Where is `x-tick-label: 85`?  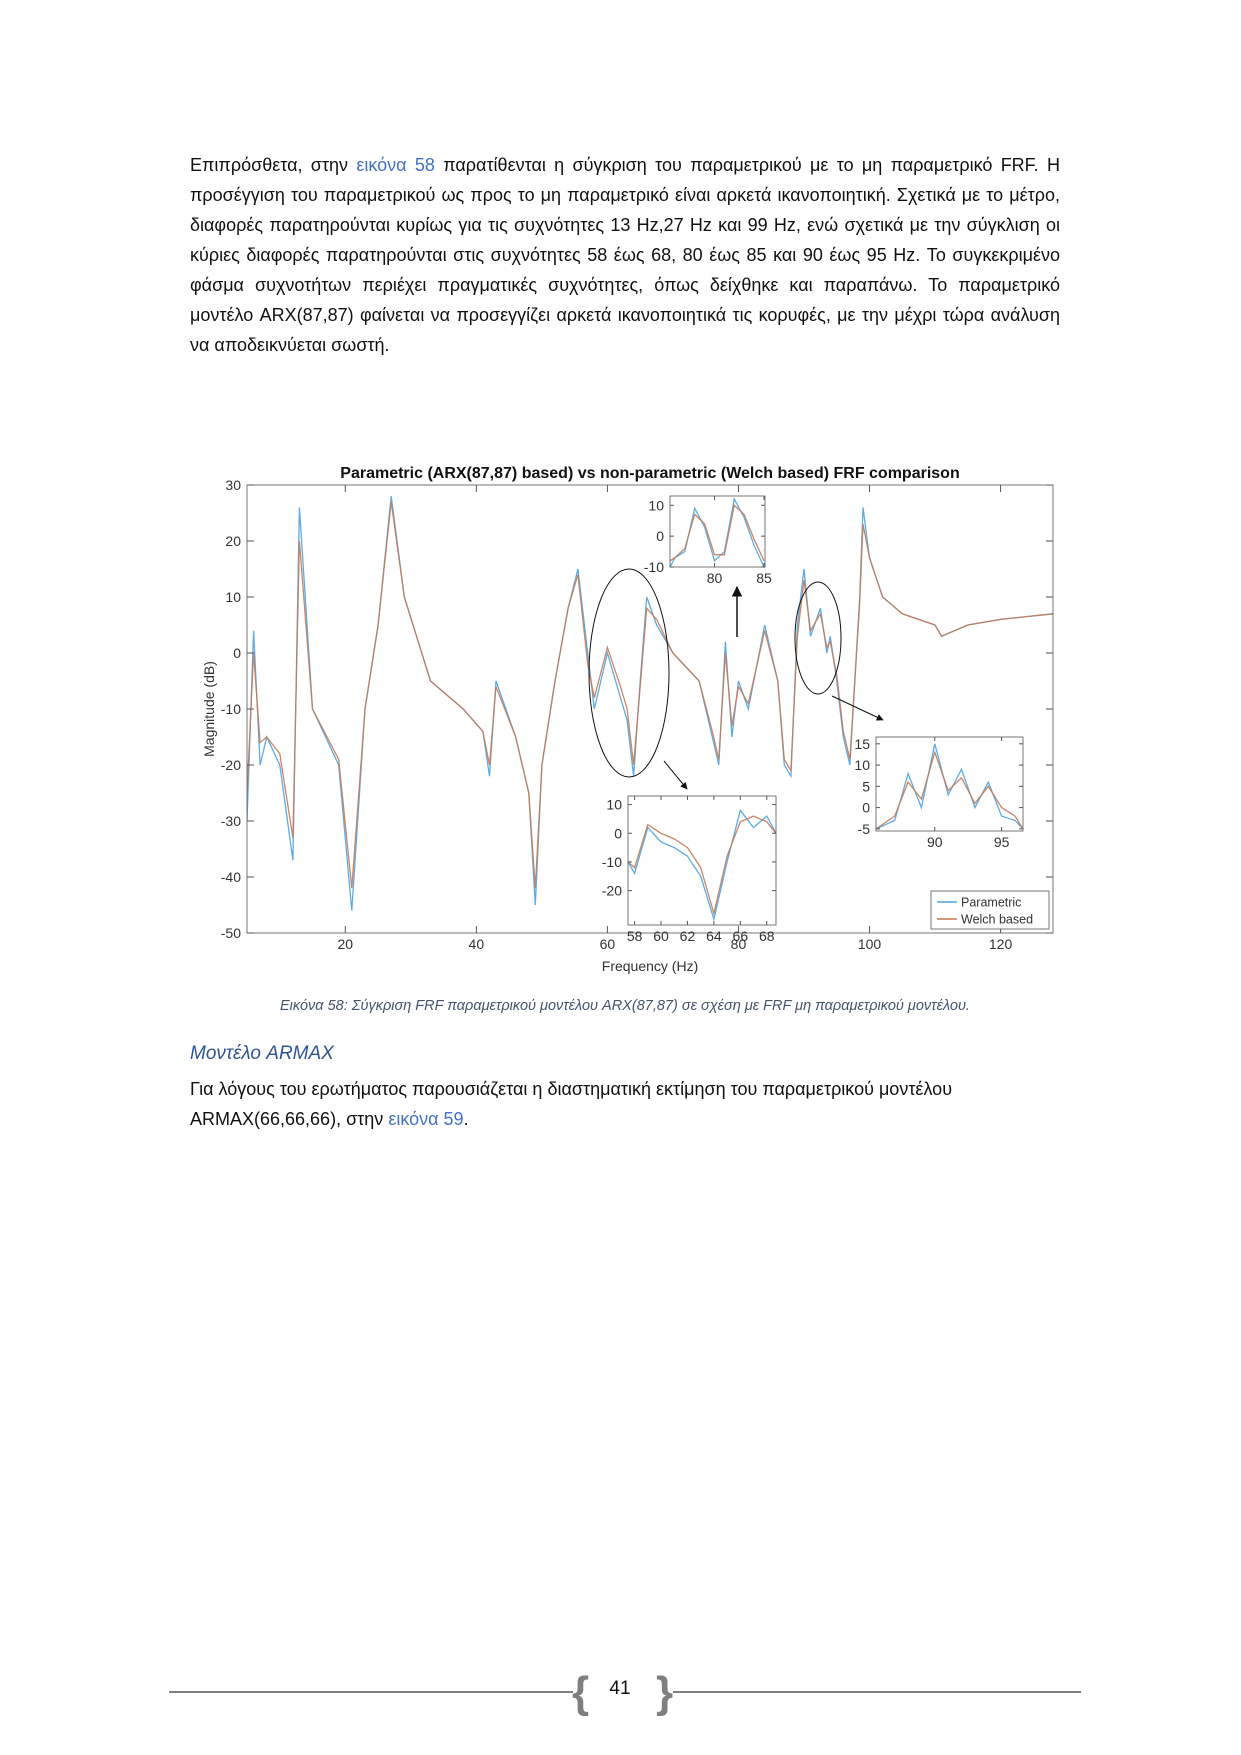 x-tick-label: 85 is located at coordinates (764, 578).